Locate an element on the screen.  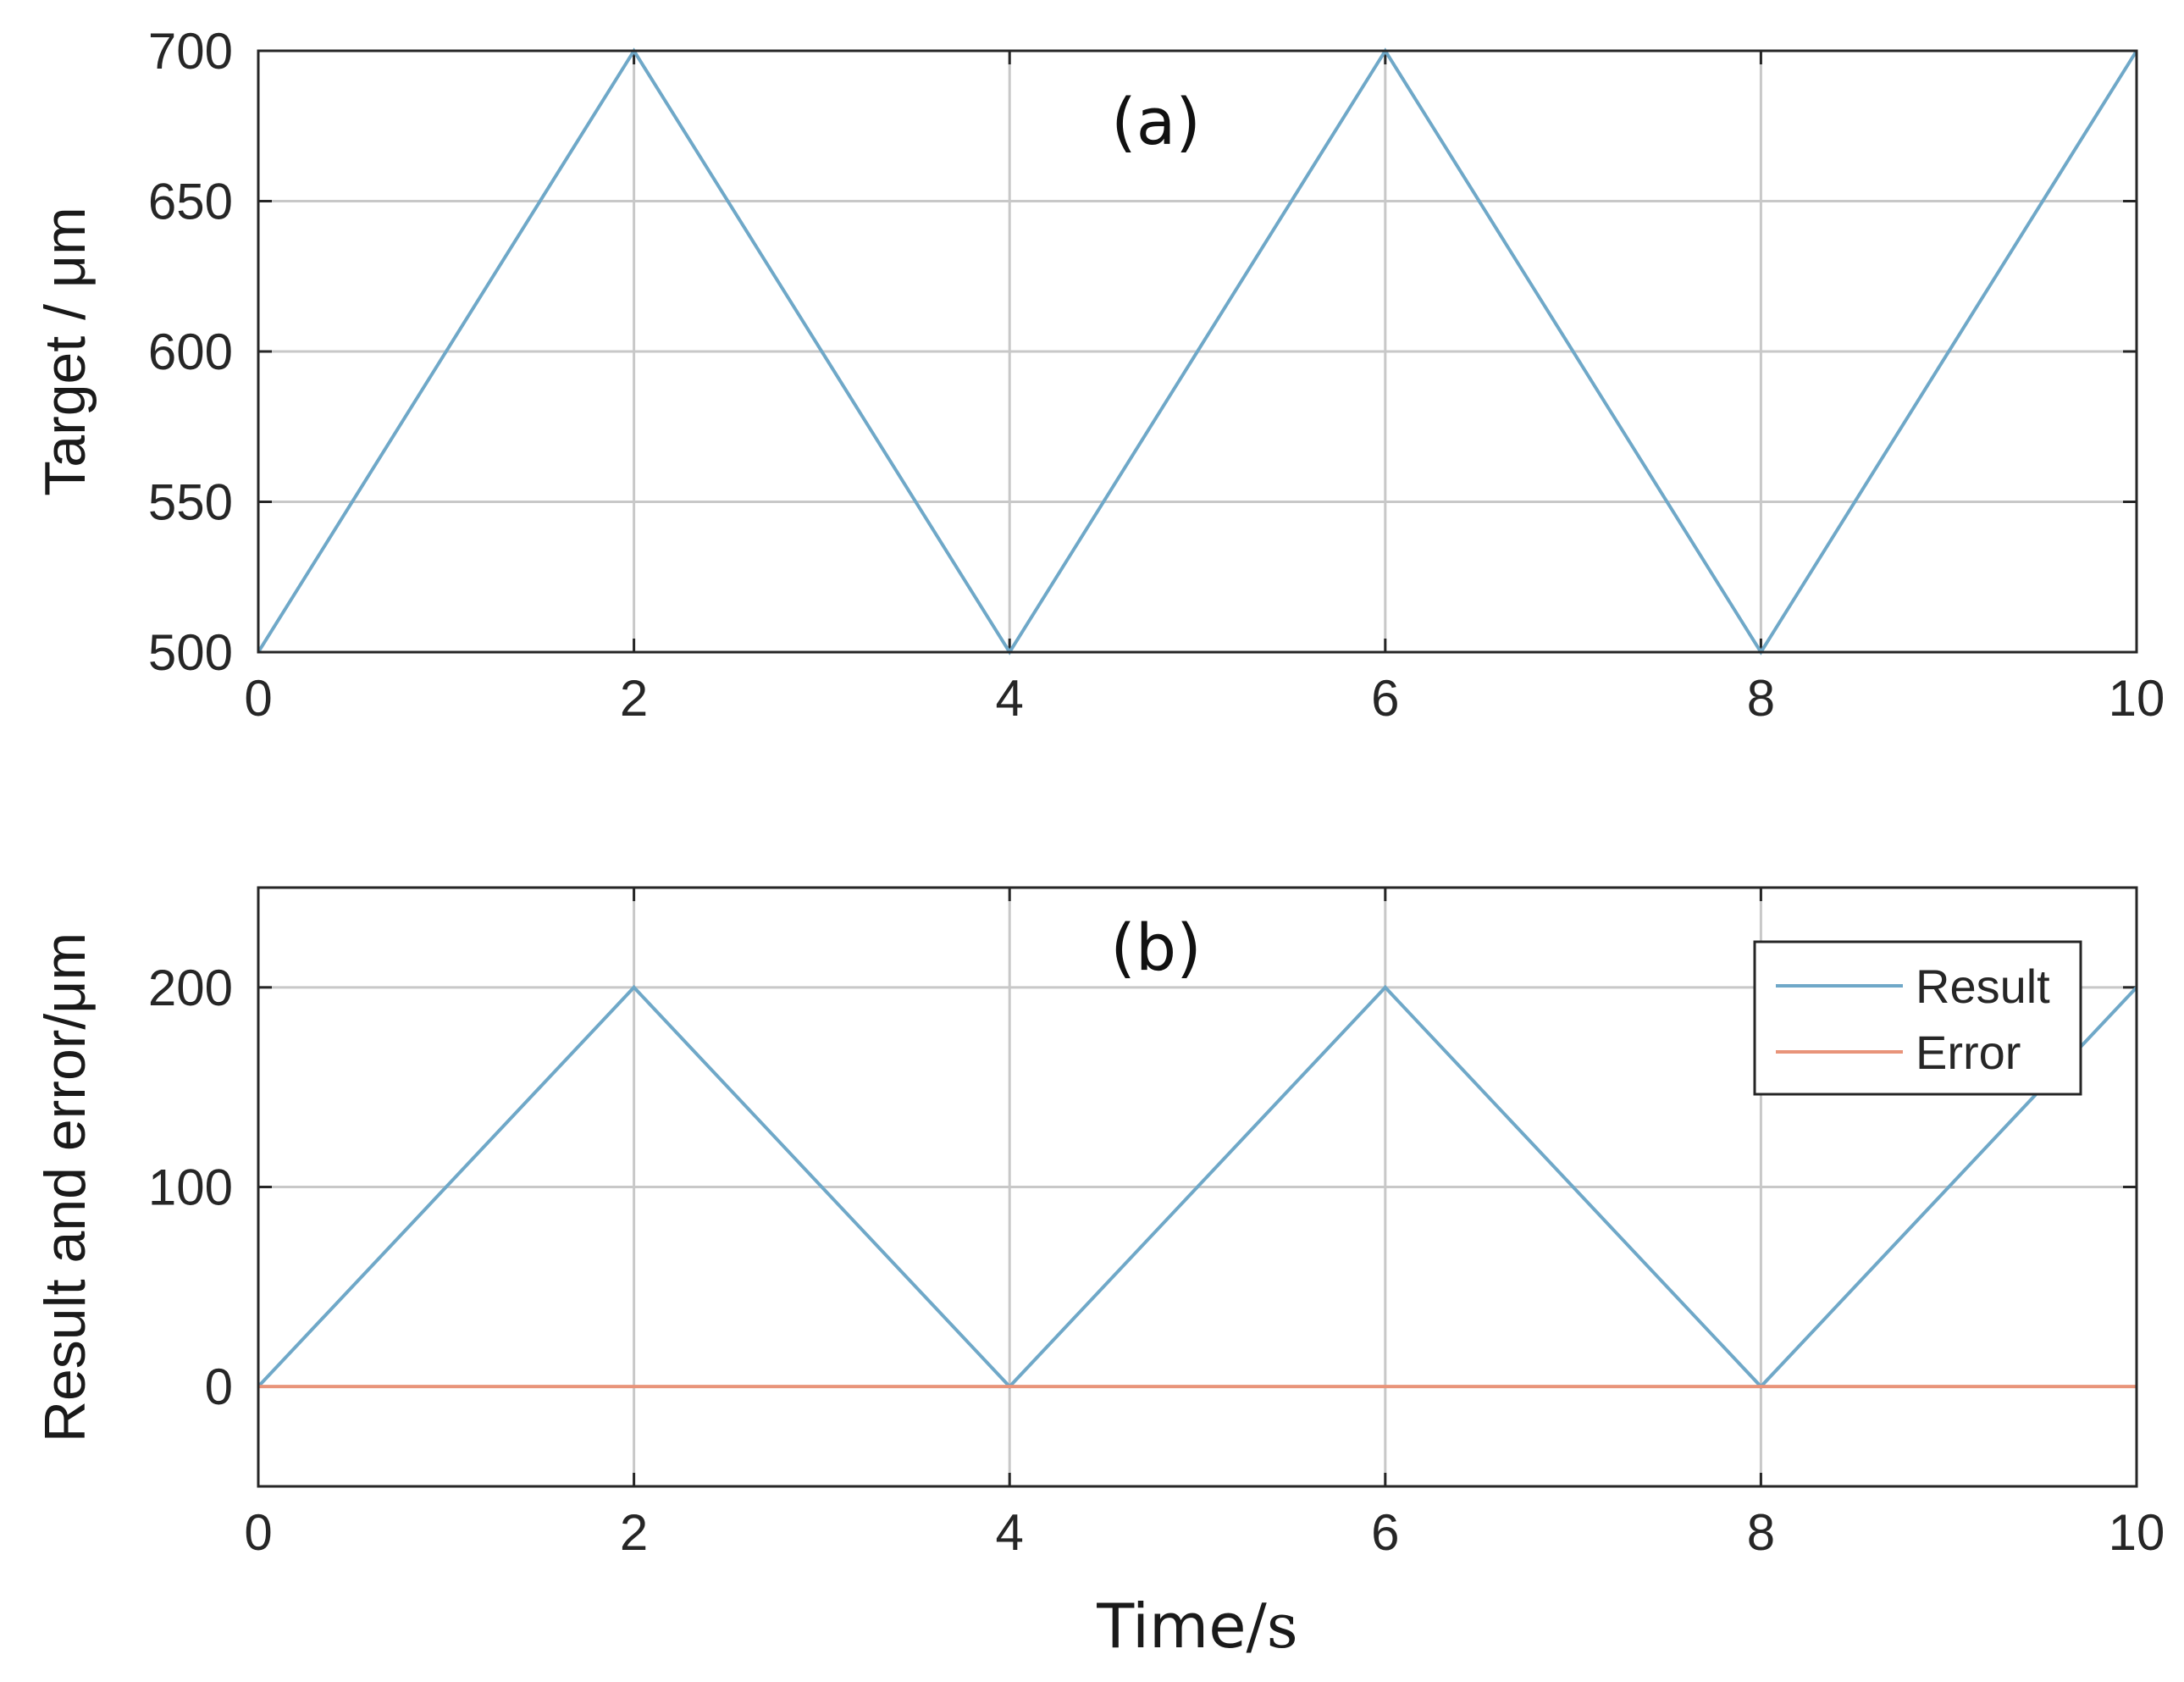
y-tick-label: 550 is located at coordinates (190, 502).